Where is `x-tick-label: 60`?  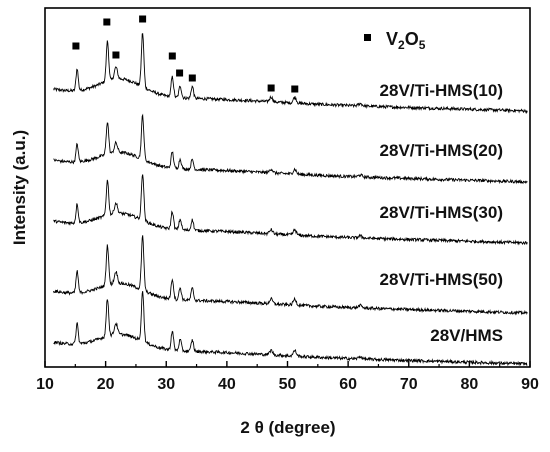
x-tick-label: 60 is located at coordinates (348, 384).